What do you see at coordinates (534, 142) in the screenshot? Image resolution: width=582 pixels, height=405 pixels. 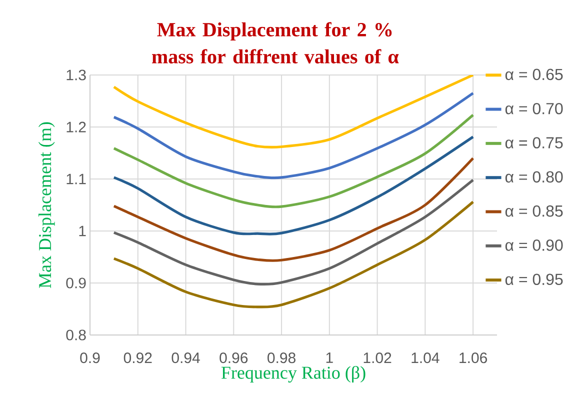 I see `legend-label: α = 0.75` at bounding box center [534, 142].